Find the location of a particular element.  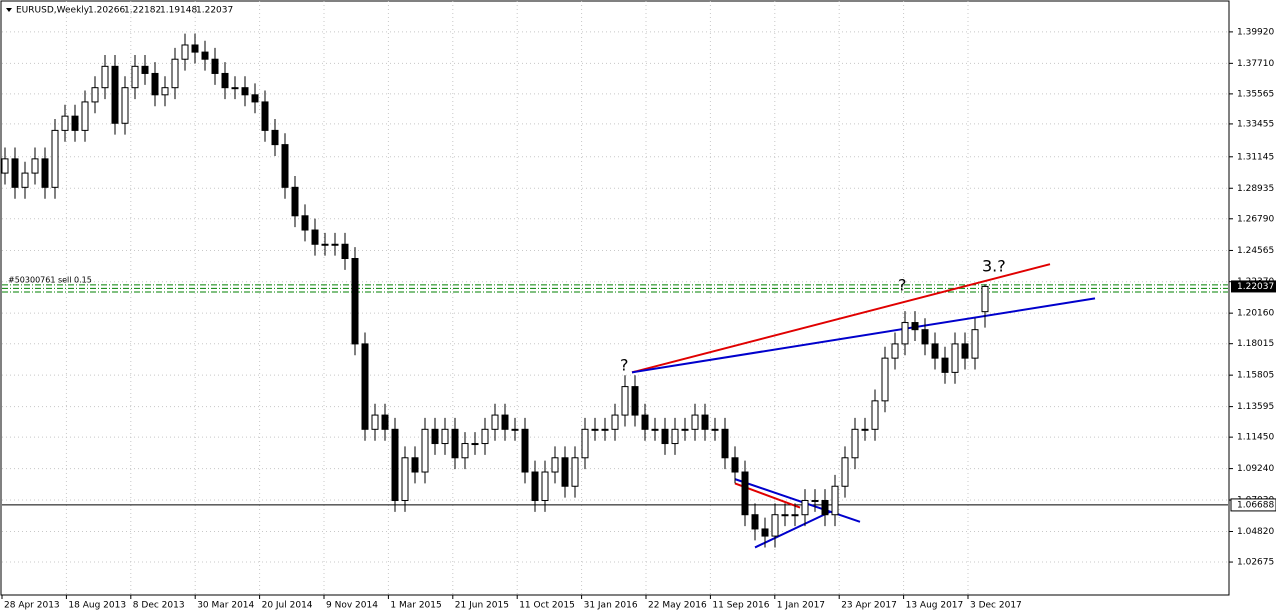

menu-arrow is located at coordinates (9, 10).